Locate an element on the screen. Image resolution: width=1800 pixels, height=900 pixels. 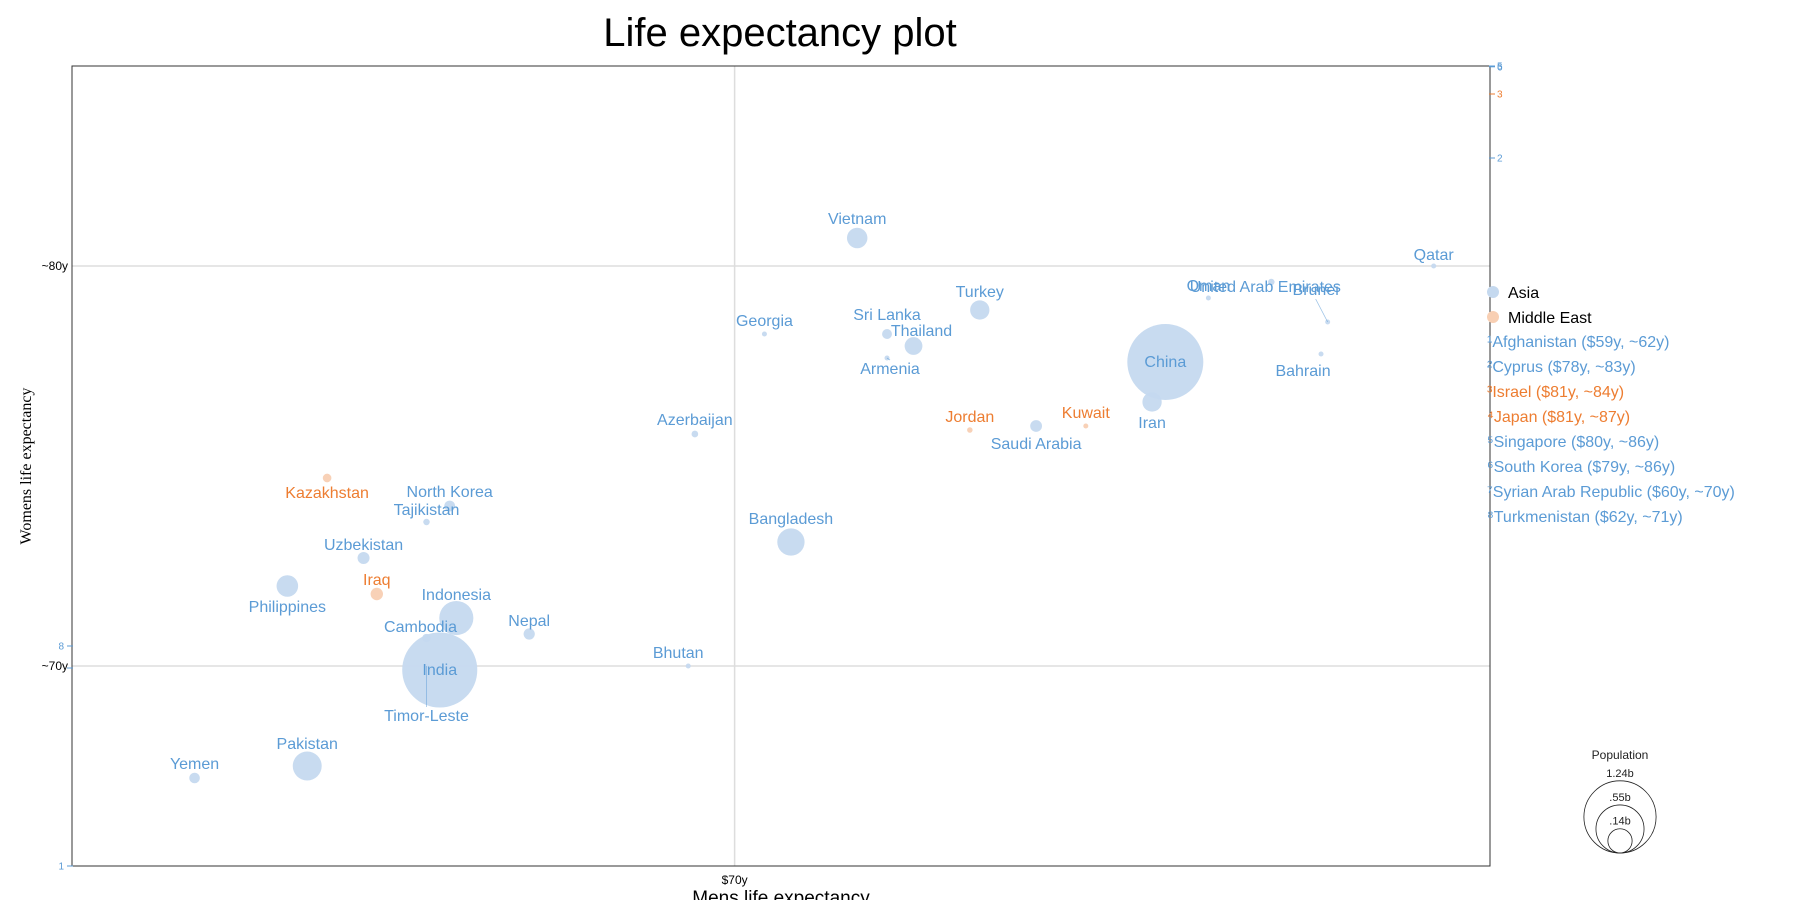
legend-entry: Middle East is located at coordinates (1550, 318).